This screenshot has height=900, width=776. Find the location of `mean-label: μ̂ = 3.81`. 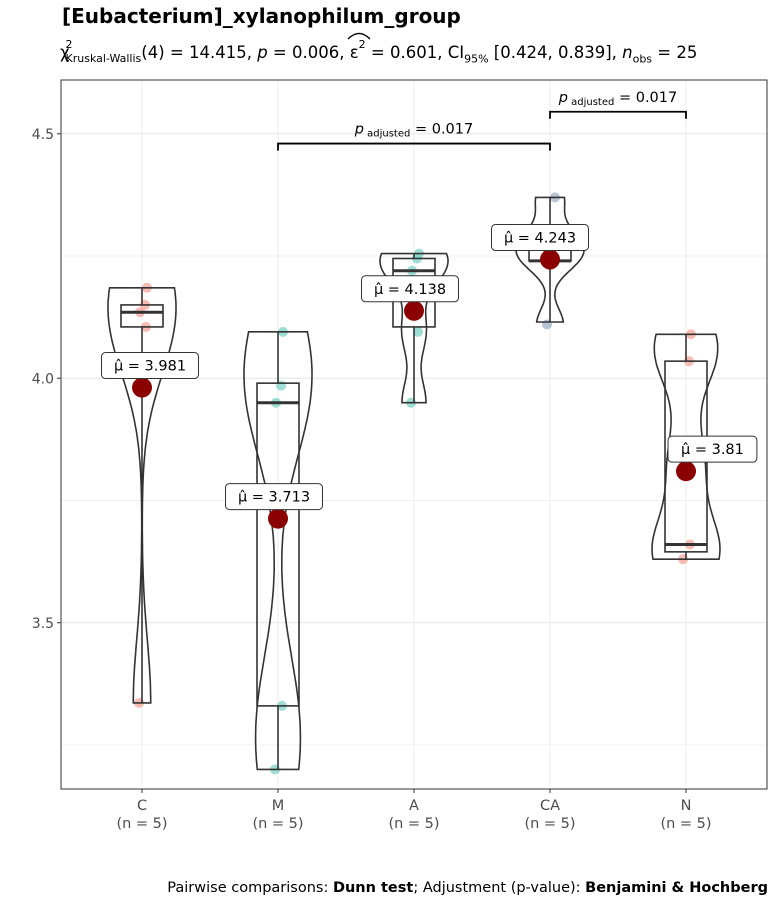

mean-label: μ̂ = 3.81 is located at coordinates (712, 449).